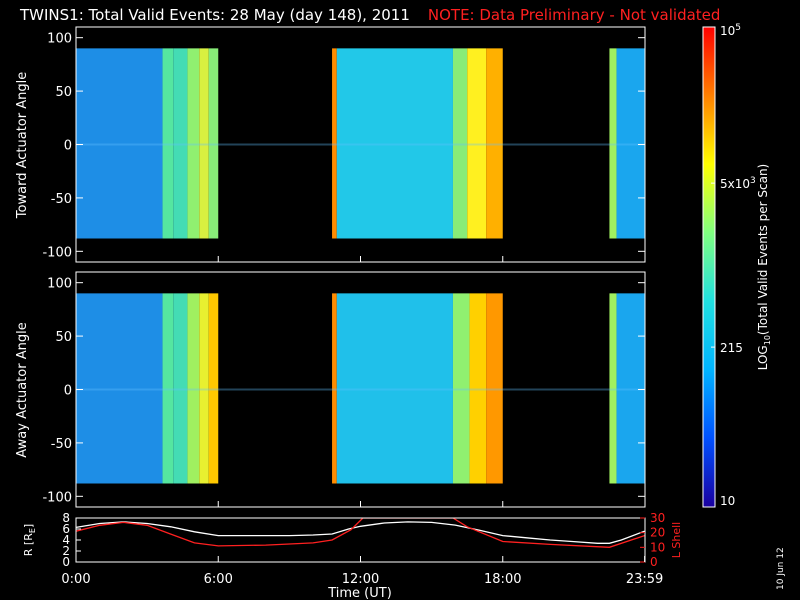  Describe the element at coordinates (727, 501) in the screenshot. I see `colorbar-tick-label: 10` at that location.